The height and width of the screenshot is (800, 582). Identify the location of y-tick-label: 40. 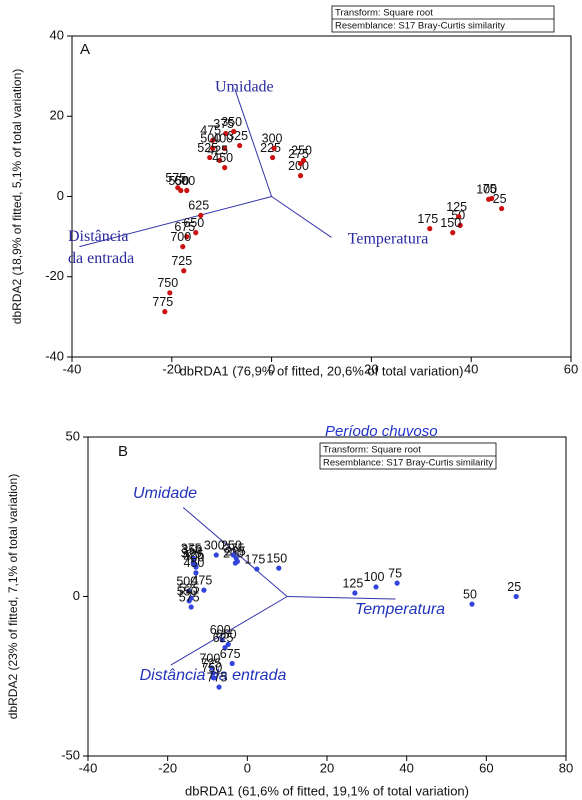
(57, 34).